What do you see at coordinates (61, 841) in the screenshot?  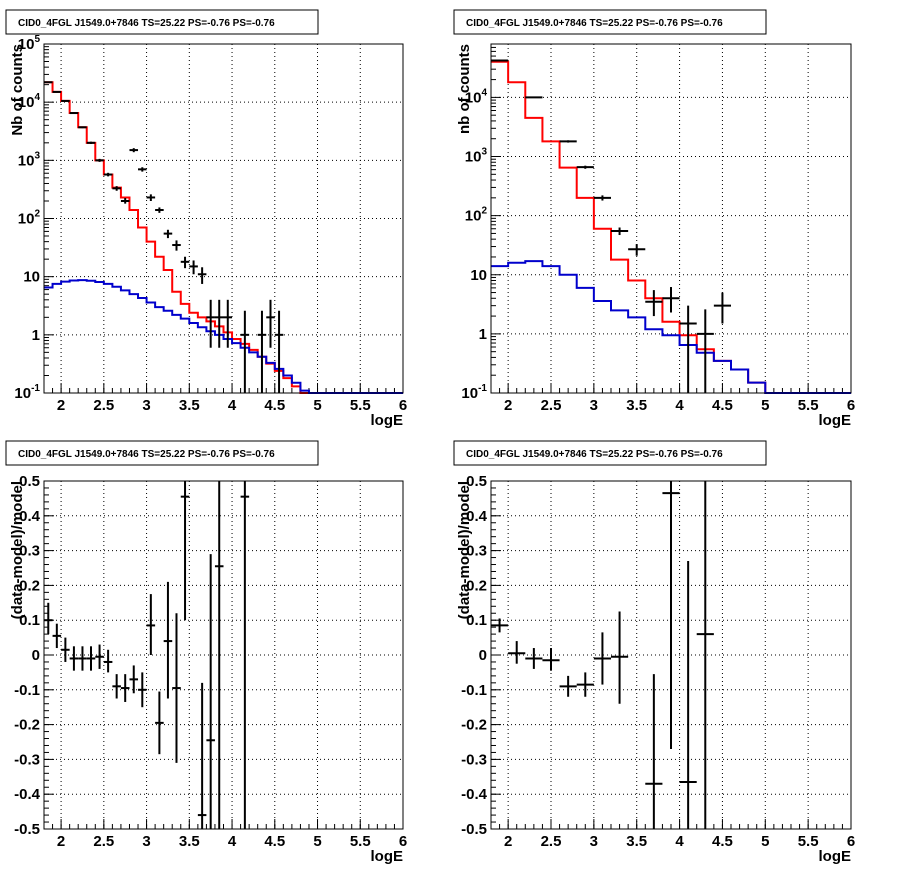 I see `x-tick-label: 2` at bounding box center [61, 841].